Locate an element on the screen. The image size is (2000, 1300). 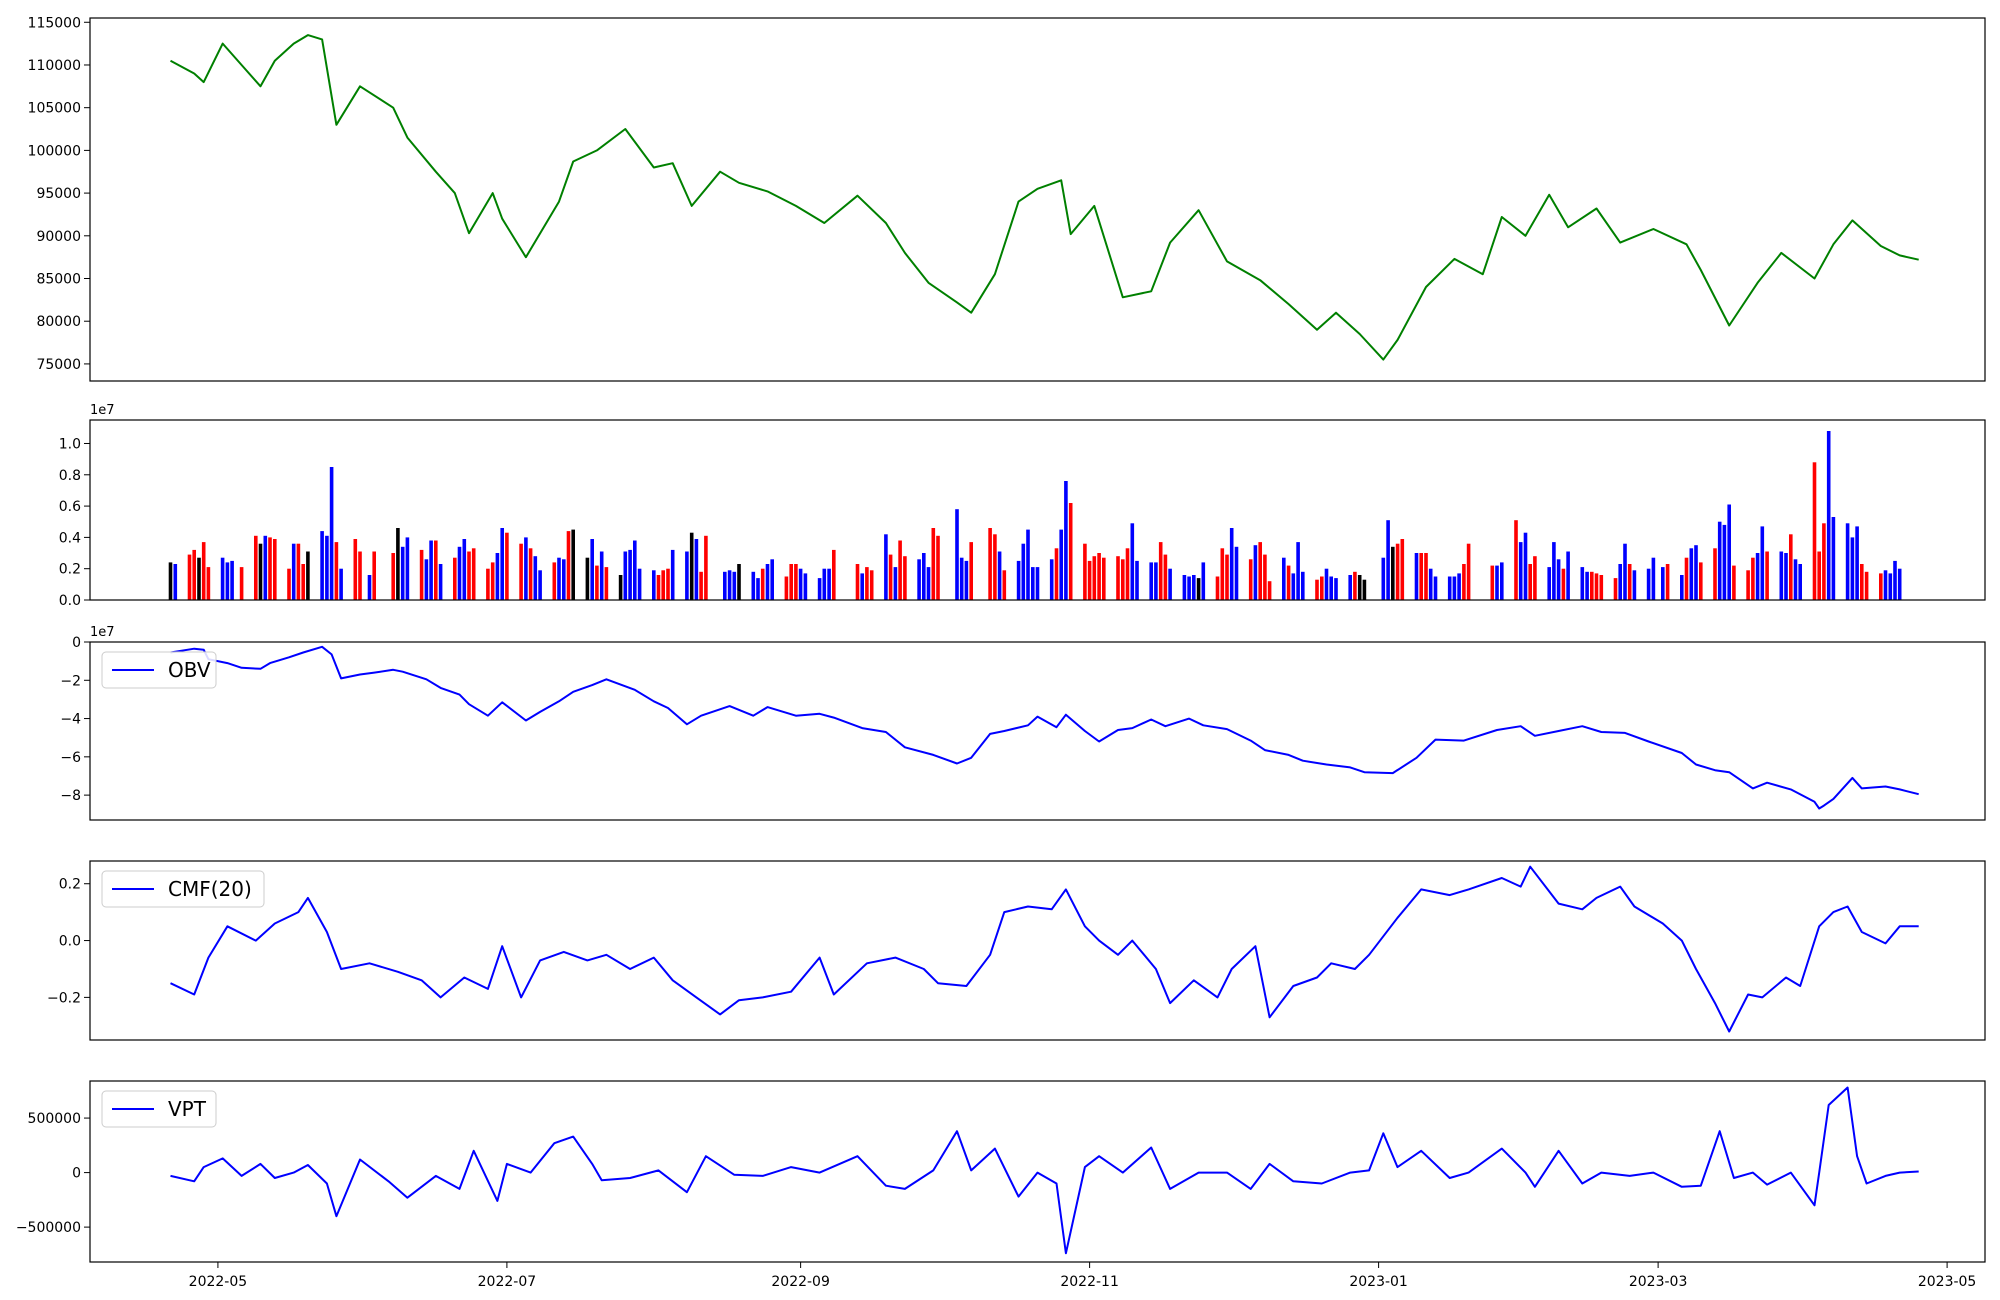
y-tick-label: −6 is located at coordinates (70, 758).